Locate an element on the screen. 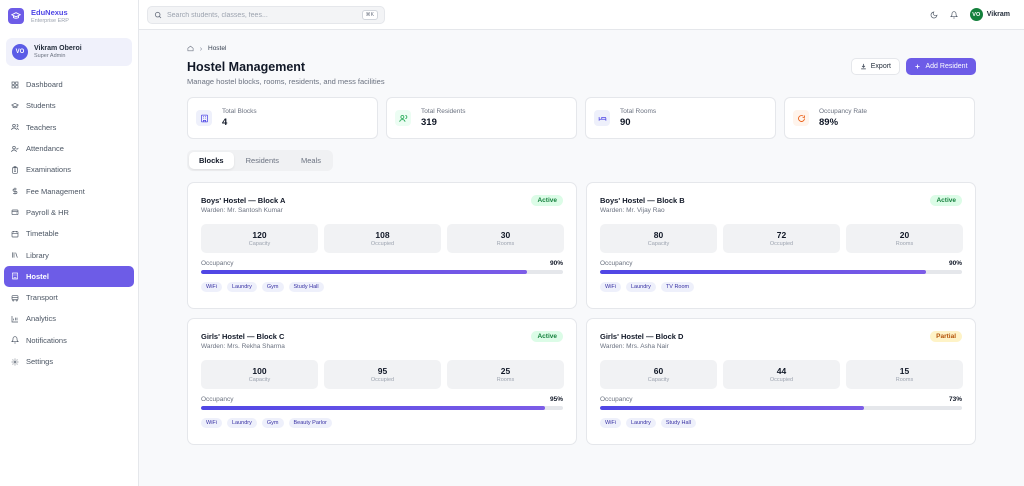 This screenshot has width=1024, height=486. sidebar-item-timetable: Timetable is located at coordinates (69, 233).